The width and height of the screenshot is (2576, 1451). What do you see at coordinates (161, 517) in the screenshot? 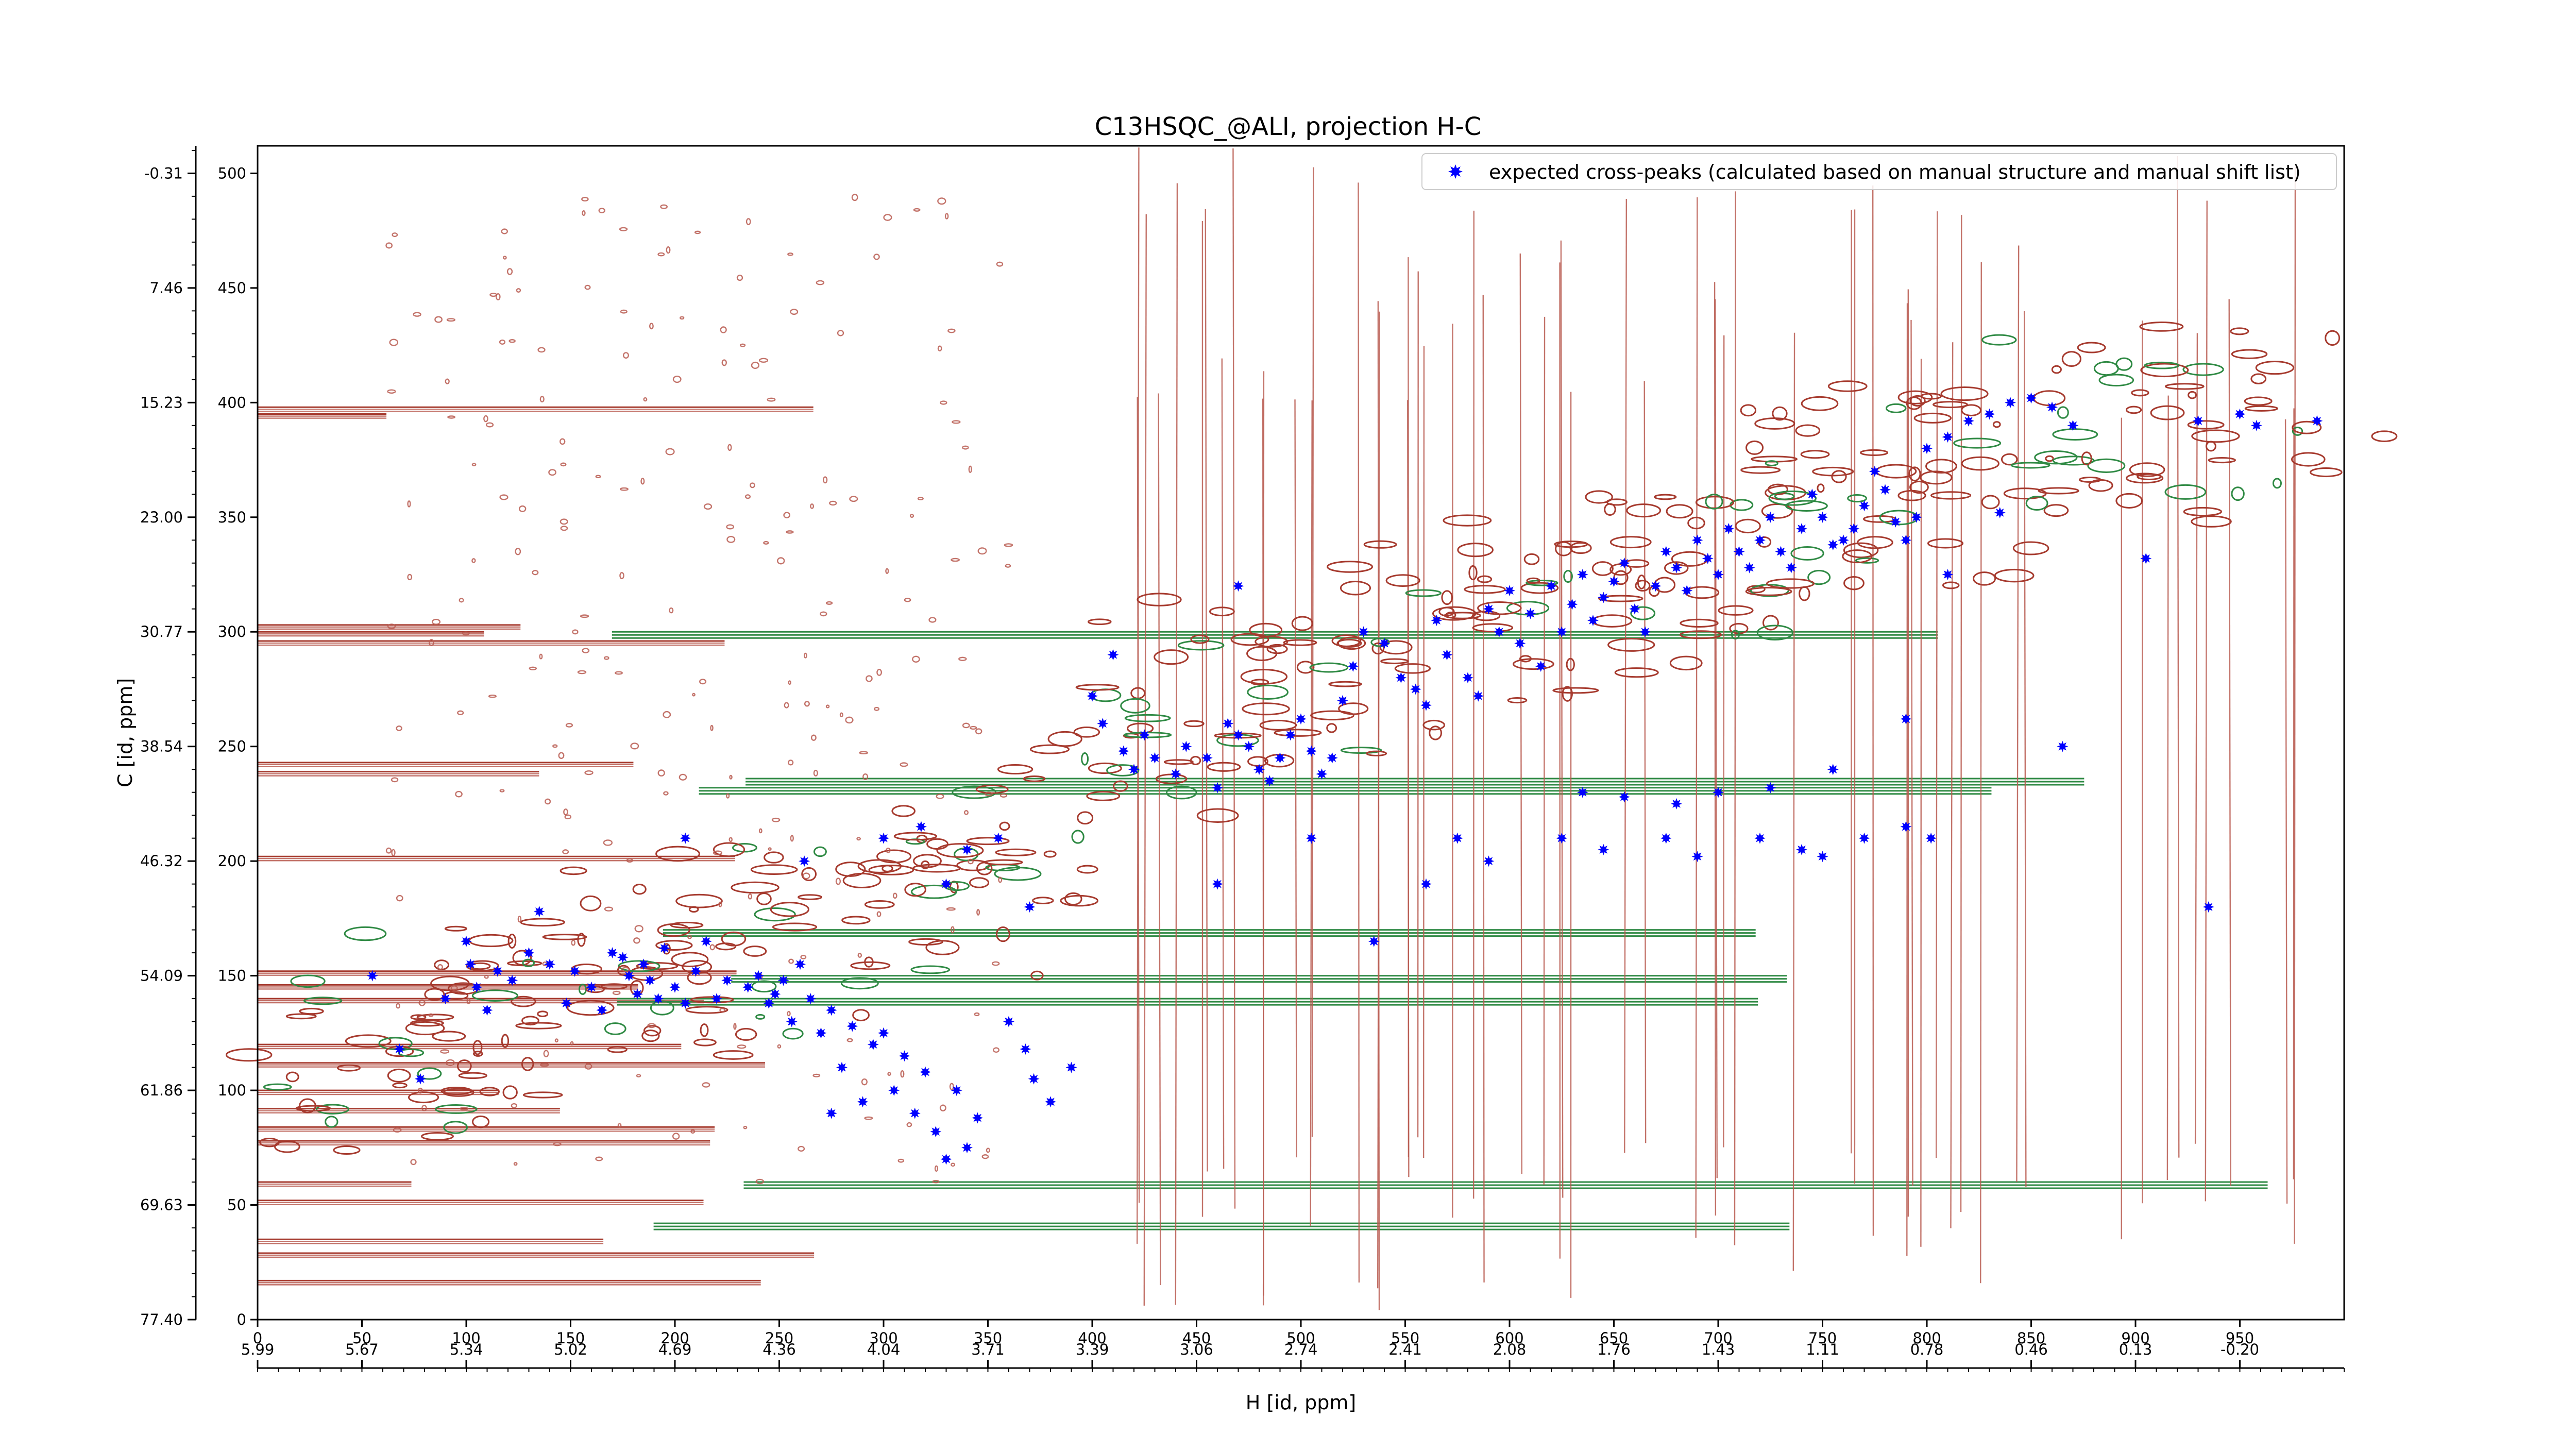
I see `y-tick-label-ppm: 23.00` at bounding box center [161, 517].